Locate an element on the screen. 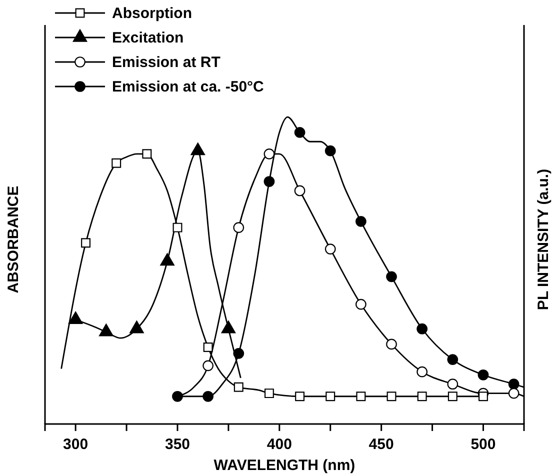  x-tick-label: 300 is located at coordinates (75, 444).